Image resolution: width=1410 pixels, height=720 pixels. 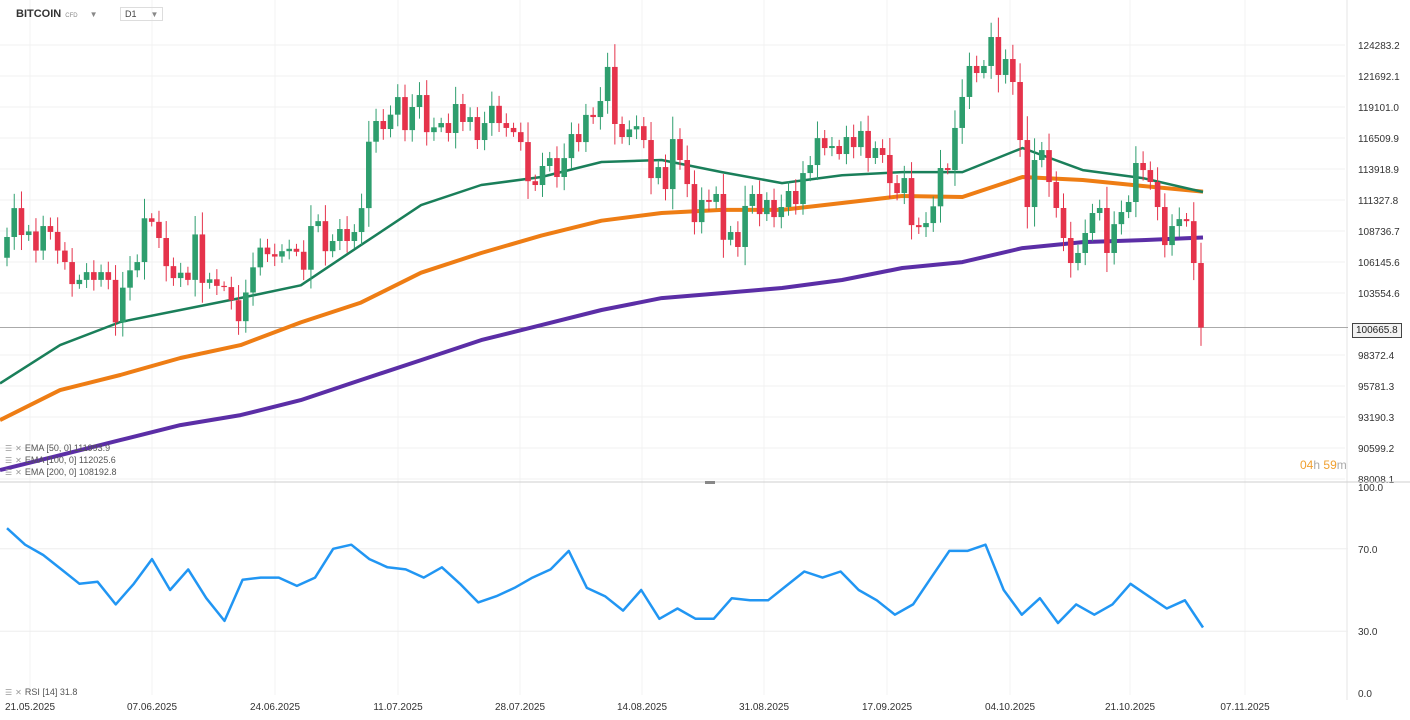 I want to click on date-tick-label: 11.07.2025, so click(x=398, y=707).